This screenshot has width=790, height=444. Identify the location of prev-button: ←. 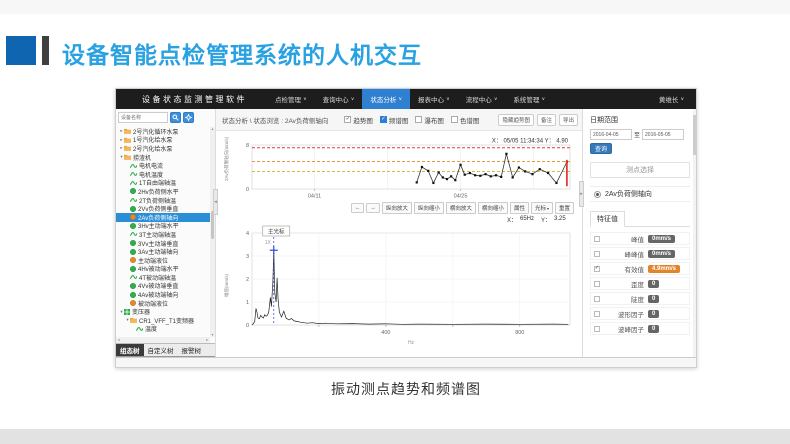
(357, 208).